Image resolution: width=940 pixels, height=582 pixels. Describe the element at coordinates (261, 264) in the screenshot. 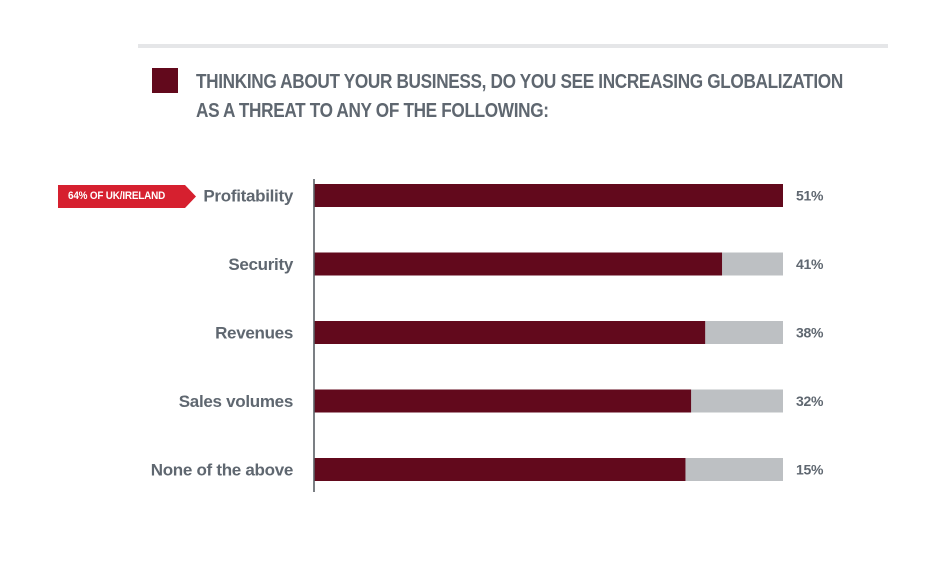

I see `category-label: Security` at that location.